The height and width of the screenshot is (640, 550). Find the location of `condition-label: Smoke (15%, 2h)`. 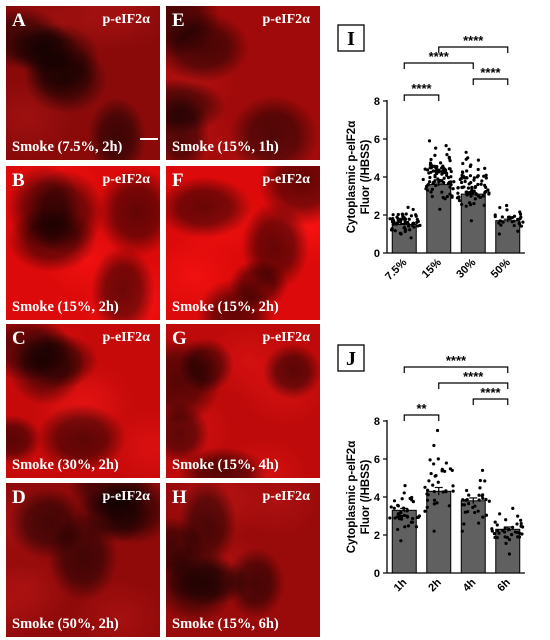

condition-label: Smoke (15%, 2h) is located at coordinates (65, 307).